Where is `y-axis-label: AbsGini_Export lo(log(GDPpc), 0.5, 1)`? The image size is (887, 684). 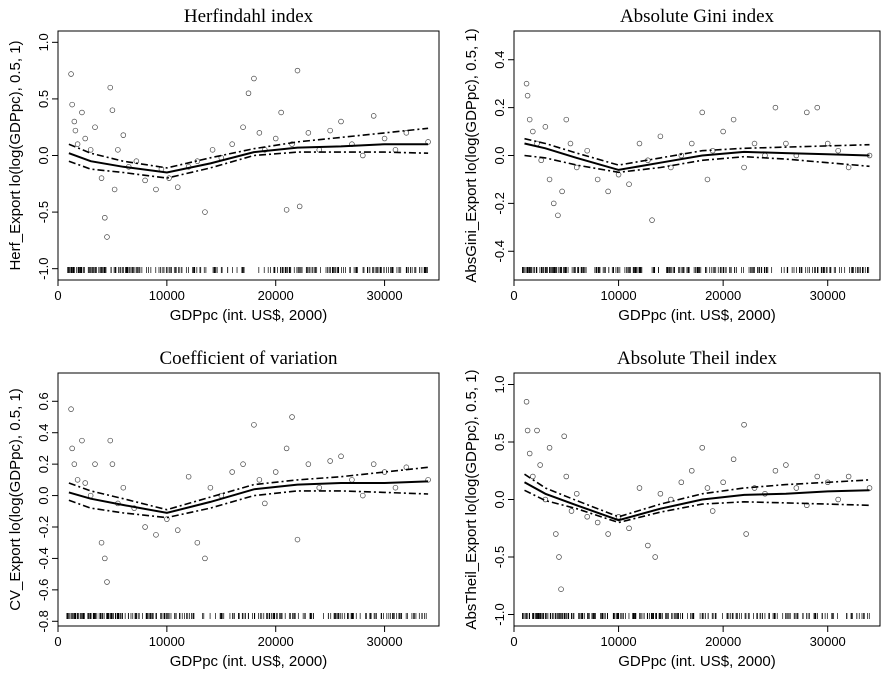 y-axis-label: AbsGini_Export lo(log(GDPpc), 0.5, 1) is located at coordinates (471, 155).